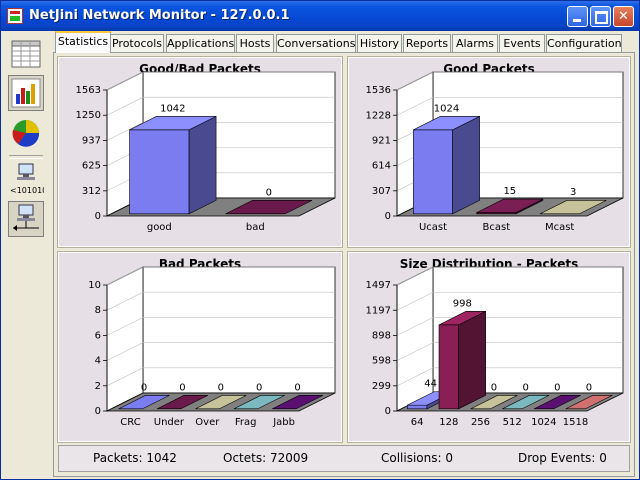  What do you see at coordinates (497, 227) in the screenshot?
I see `x-tick-label: Bcast` at bounding box center [497, 227].